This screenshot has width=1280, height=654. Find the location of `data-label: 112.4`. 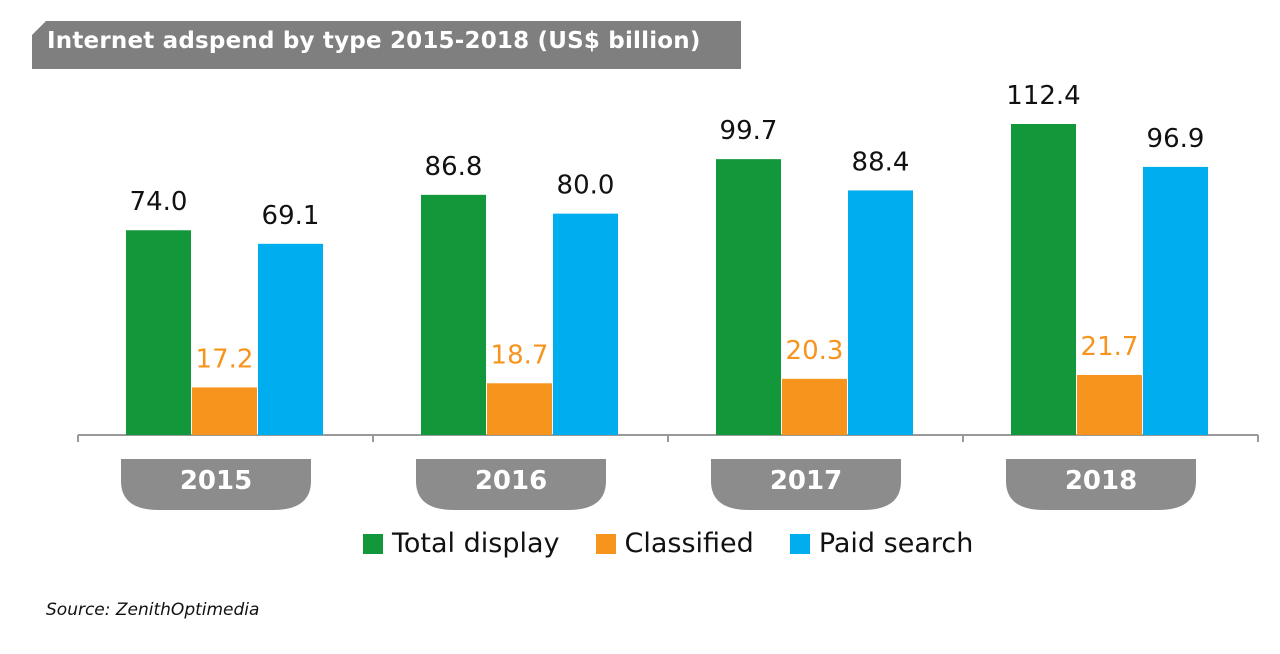

data-label: 112.4 is located at coordinates (1043, 96).